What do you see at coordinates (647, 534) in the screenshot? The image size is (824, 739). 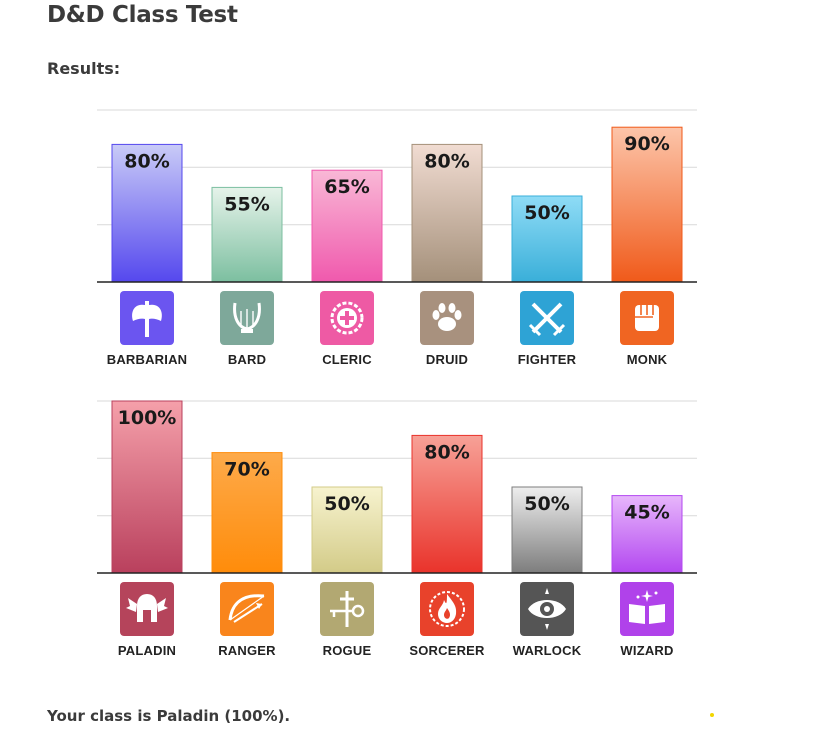 I see `bar-wizard` at bounding box center [647, 534].